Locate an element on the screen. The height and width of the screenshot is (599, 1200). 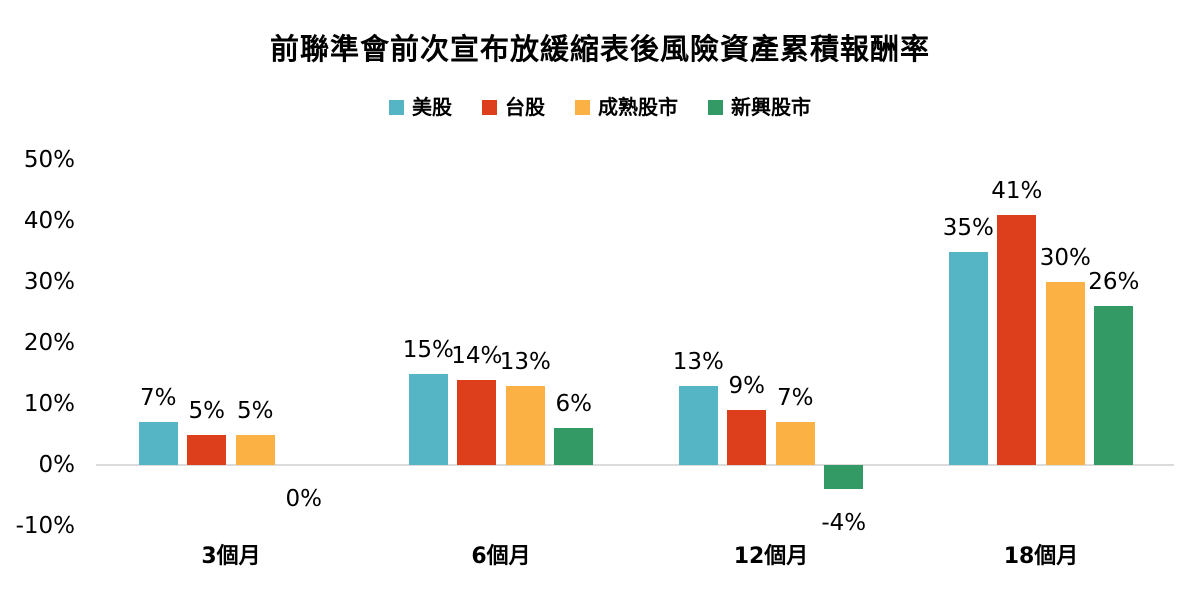
bar-value-label: 26% is located at coordinates (1114, 282).